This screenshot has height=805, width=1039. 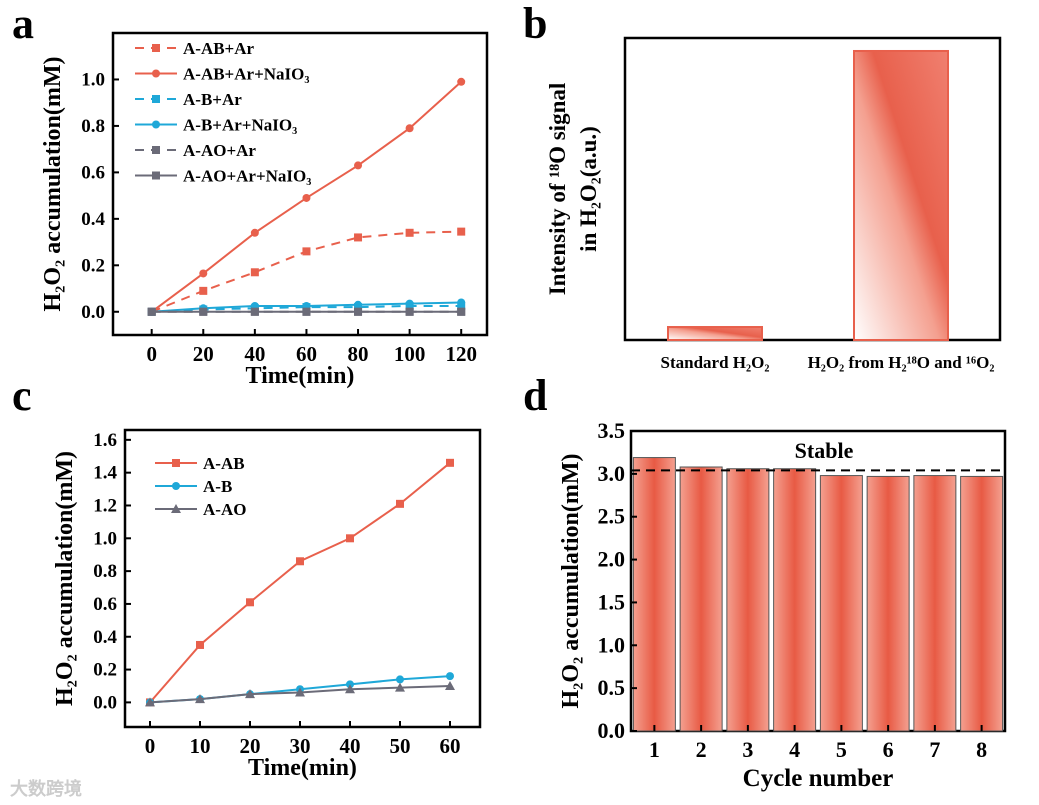 What do you see at coordinates (654, 749) in the screenshot?
I see `x-tick-label: 1` at bounding box center [654, 749].